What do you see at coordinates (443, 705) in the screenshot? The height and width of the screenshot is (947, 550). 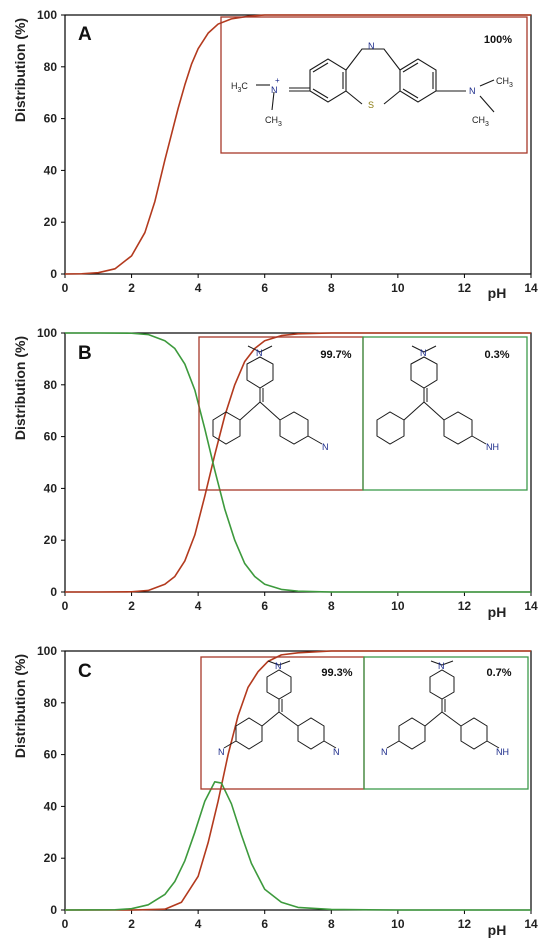 I see `crystal-violet-protonated-structure` at bounding box center [443, 705].